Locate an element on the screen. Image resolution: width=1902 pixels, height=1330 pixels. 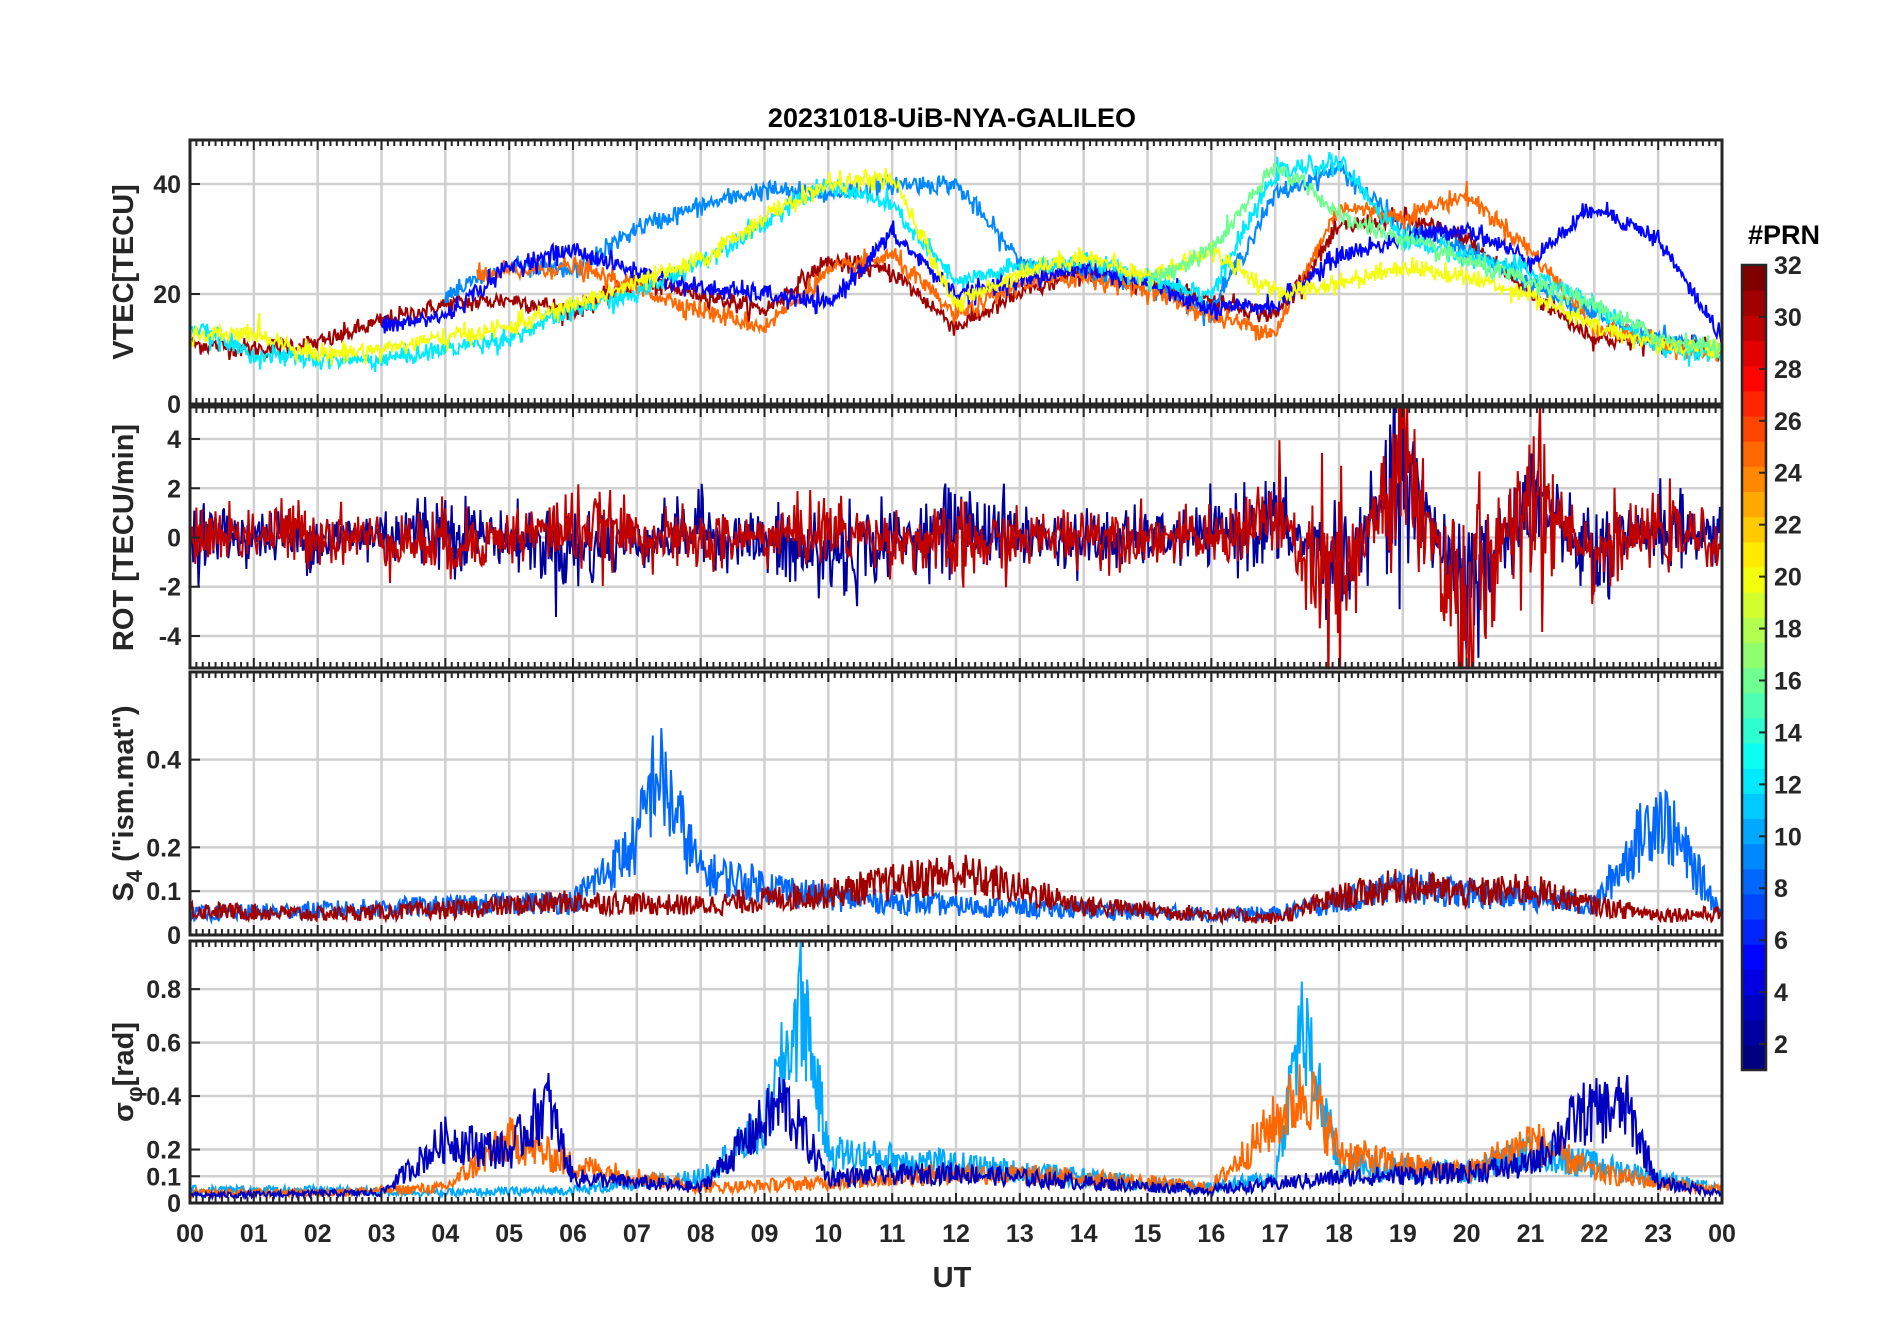
colorbar-tick-label: 32 is located at coordinates (1788, 266).